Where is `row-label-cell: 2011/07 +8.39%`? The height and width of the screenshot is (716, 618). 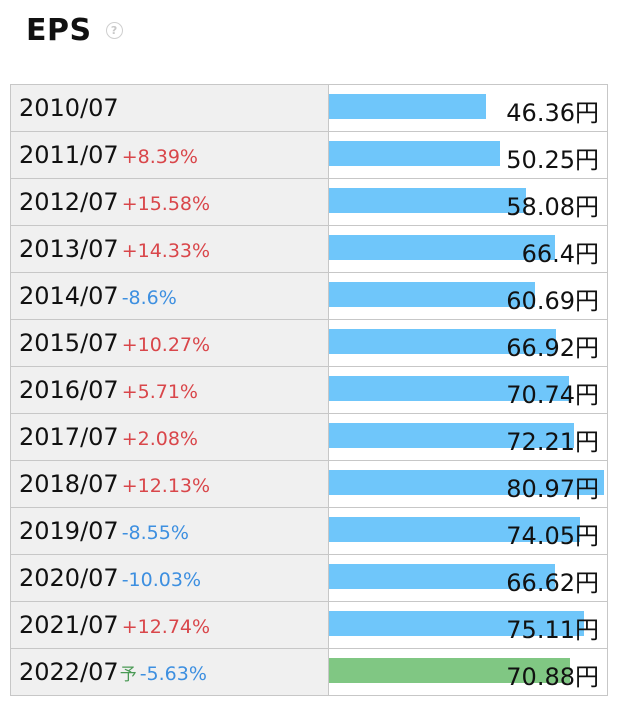 row-label-cell: 2011/07 +8.39% is located at coordinates (169, 155).